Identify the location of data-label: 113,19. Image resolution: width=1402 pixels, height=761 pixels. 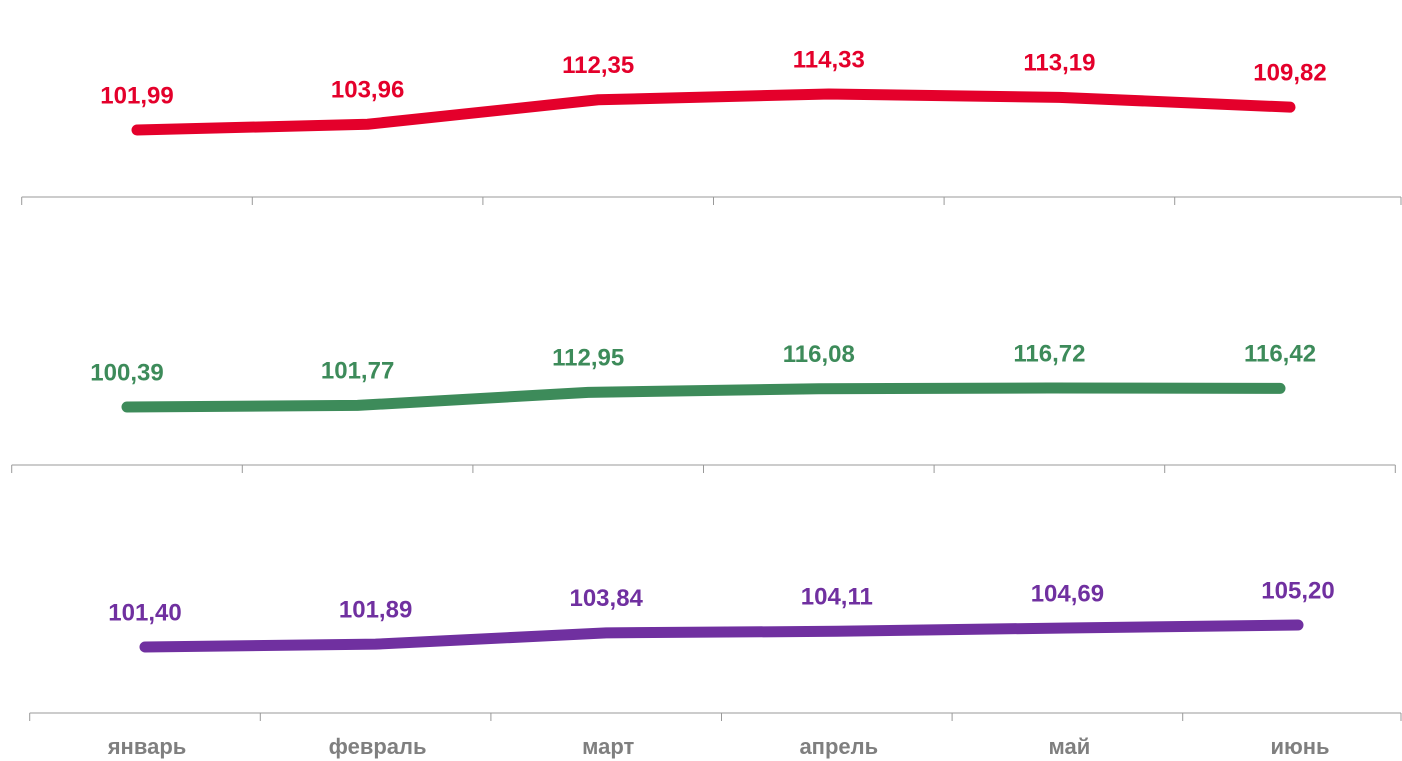
(1059, 63).